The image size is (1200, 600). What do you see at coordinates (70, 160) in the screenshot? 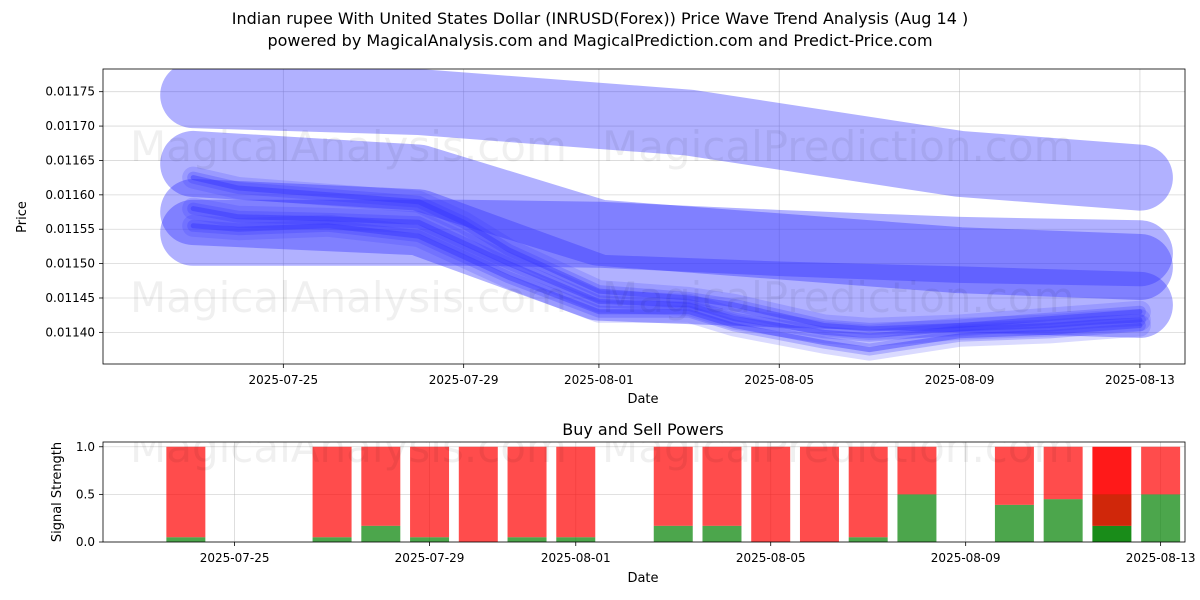
I see `price-y-tick-label: 0.01165` at bounding box center [70, 160].